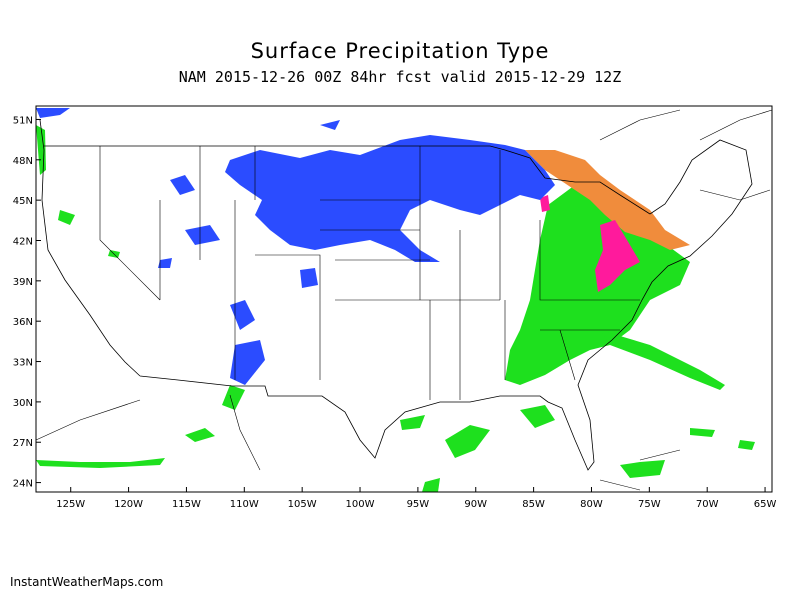 The width and height of the screenshot is (800, 600). I want to click on x-tick-label: 105W, so click(302, 504).